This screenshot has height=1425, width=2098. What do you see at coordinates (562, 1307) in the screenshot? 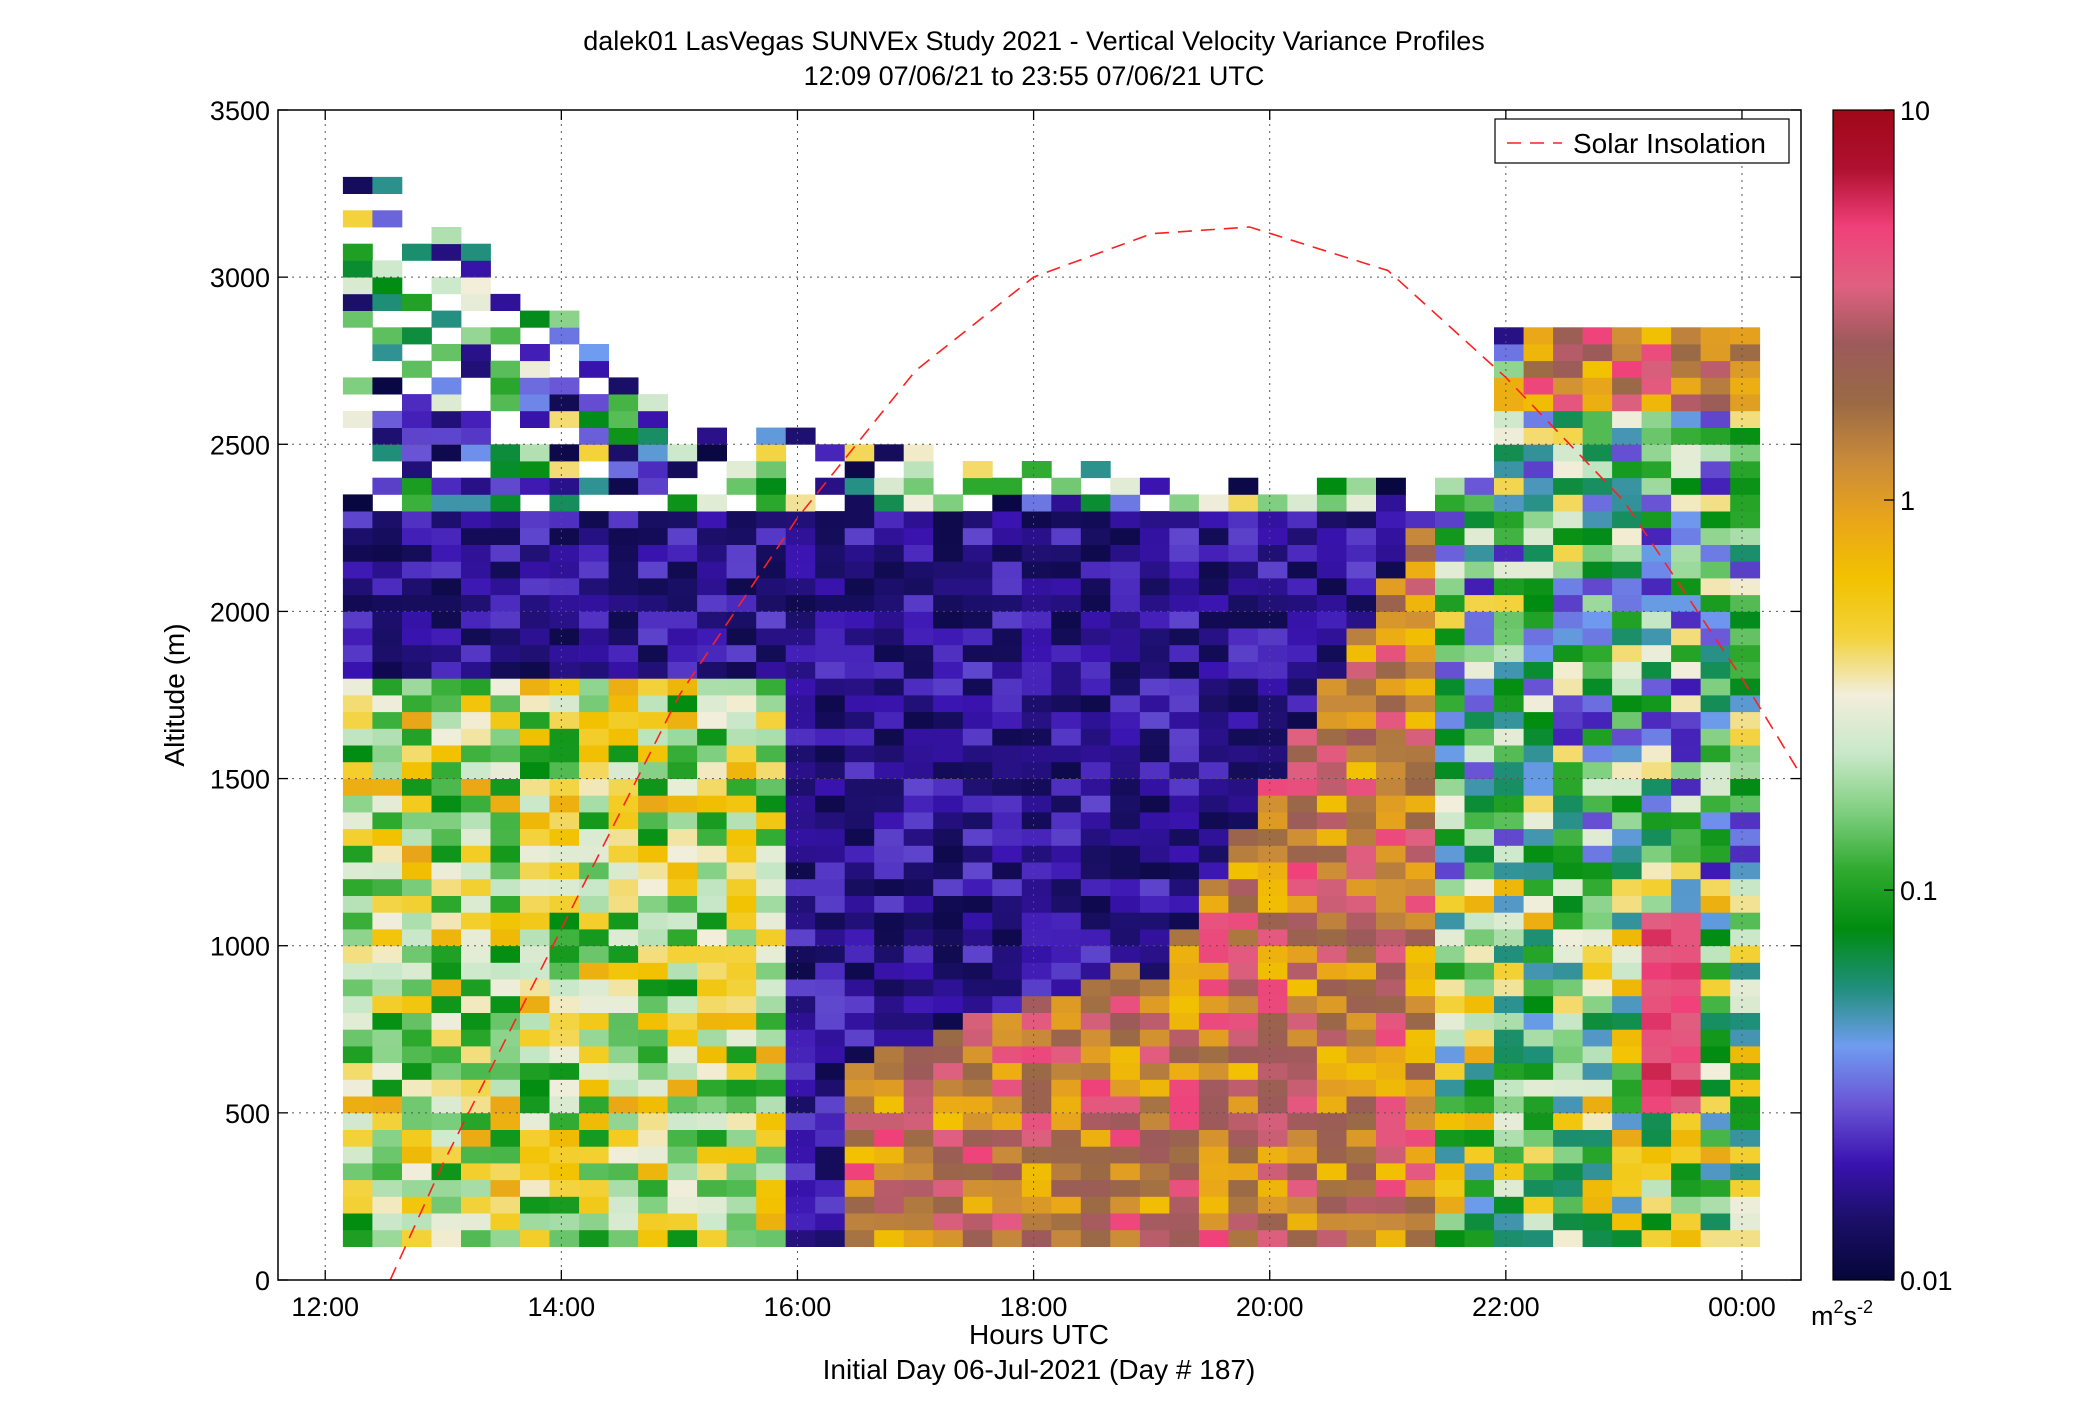
I see `x-tick-label: 14:00` at bounding box center [562, 1307].